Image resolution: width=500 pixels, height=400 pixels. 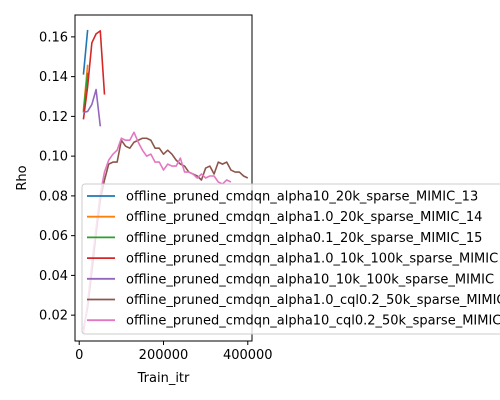 I want to click on y-tick-label: 0.10, so click(x=53, y=157).